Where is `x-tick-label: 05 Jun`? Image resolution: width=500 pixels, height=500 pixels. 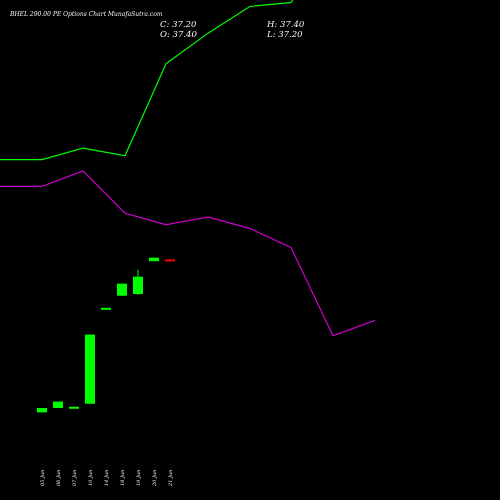
x-tick-label: 05 Jun is located at coordinates (43, 478).